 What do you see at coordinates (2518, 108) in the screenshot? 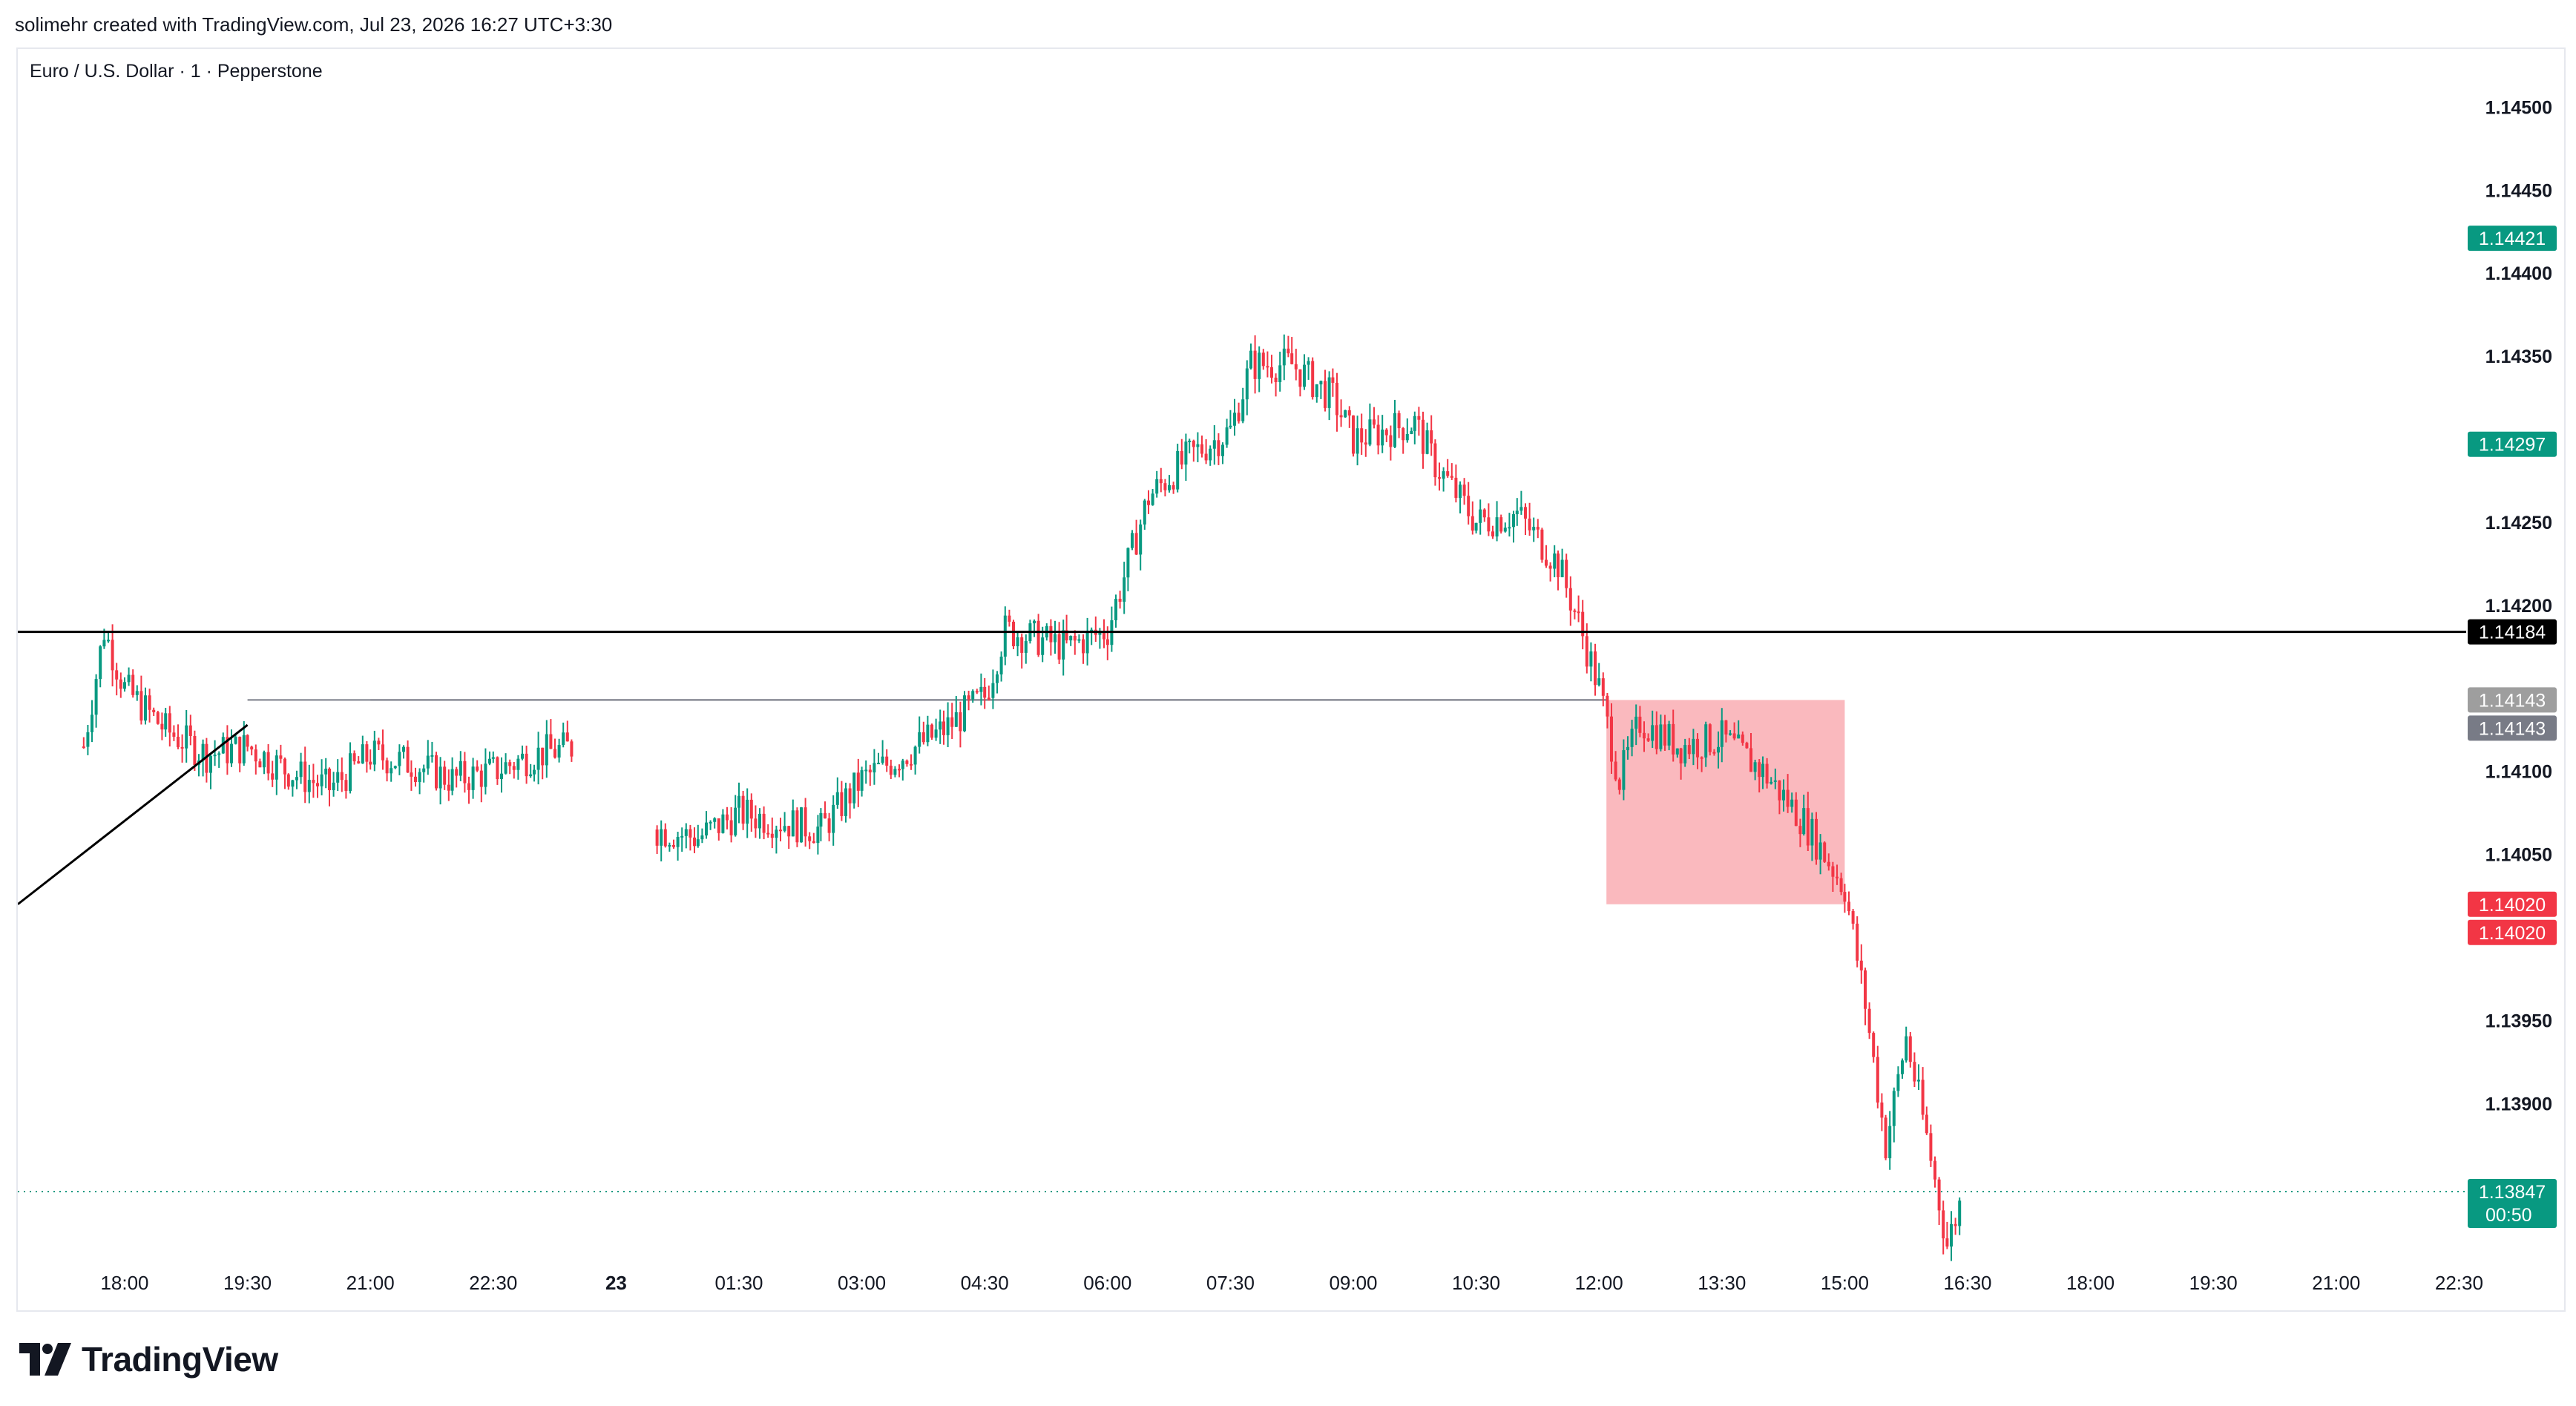
I see `y-tick-label: 1.14500` at bounding box center [2518, 108].